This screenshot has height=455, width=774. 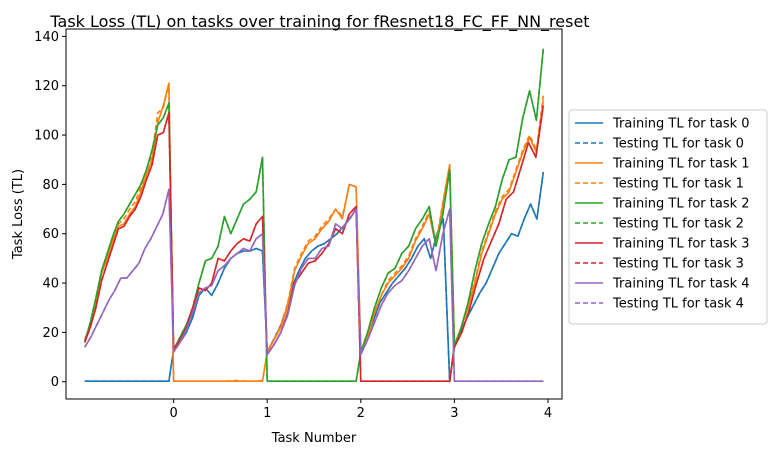 What do you see at coordinates (361, 413) in the screenshot?
I see `x-tick-label: 2` at bounding box center [361, 413].